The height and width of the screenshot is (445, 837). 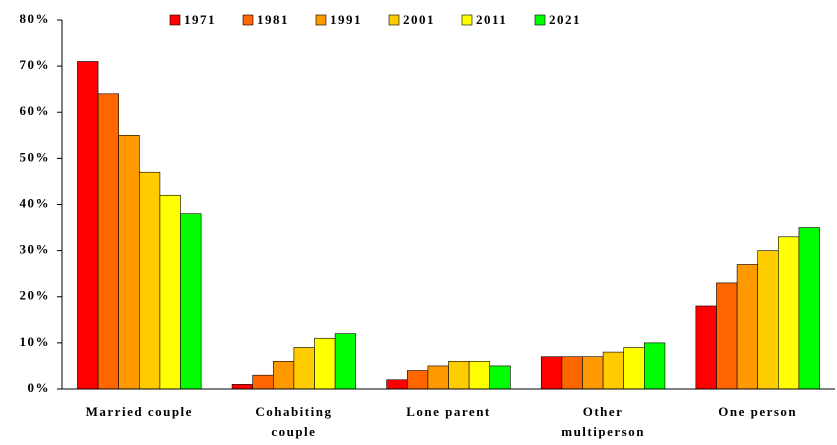 What do you see at coordinates (419, 19) in the screenshot?
I see `legend-label: 2001` at bounding box center [419, 19].